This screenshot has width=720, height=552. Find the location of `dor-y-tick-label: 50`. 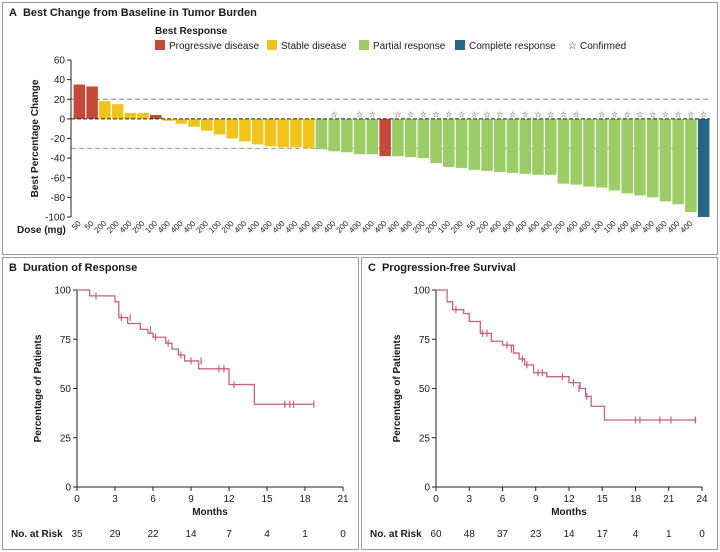

dor-y-tick-label: 50 is located at coordinates (66, 389).